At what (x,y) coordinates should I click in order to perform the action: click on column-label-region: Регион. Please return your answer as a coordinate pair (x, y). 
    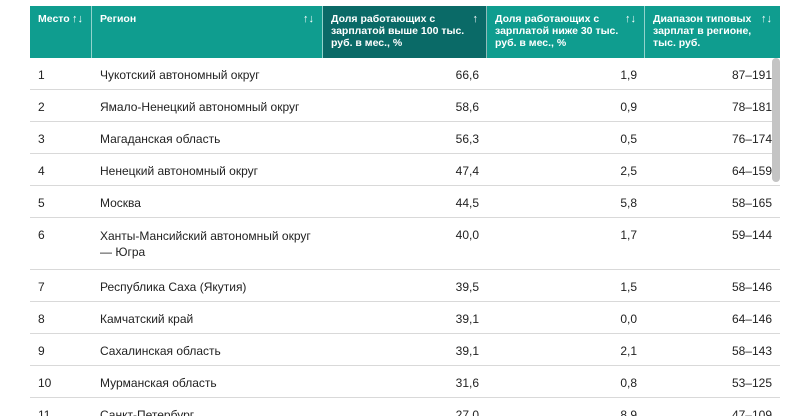
    Looking at the image, I should click on (118, 19).